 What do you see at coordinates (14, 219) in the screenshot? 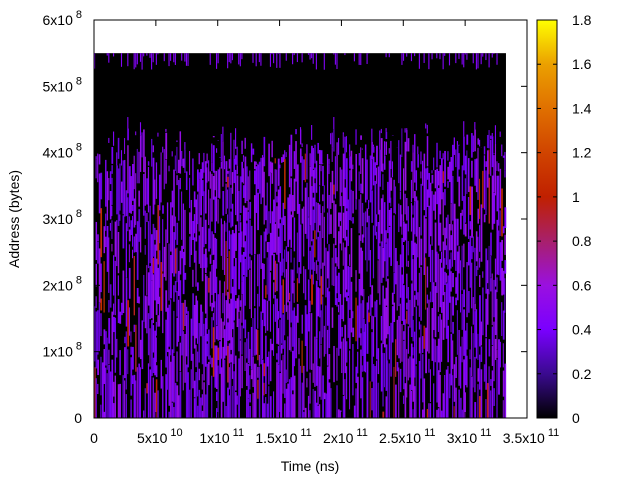
I see `y-axis-label: Address (bytes)` at bounding box center [14, 219].